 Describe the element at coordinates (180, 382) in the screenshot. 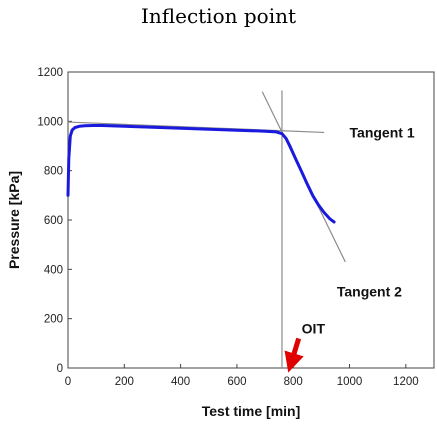

I see `x-tick-label: 400` at that location.